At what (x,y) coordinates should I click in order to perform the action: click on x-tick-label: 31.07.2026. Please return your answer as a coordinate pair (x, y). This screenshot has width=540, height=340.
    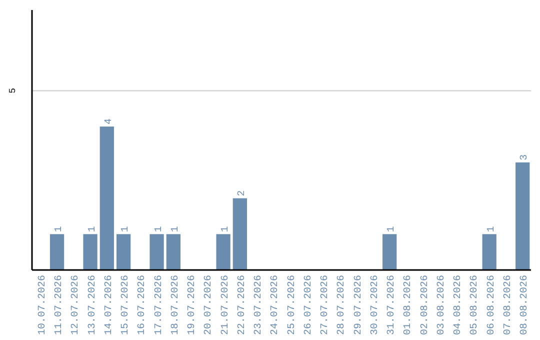
    Looking at the image, I should click on (392, 305).